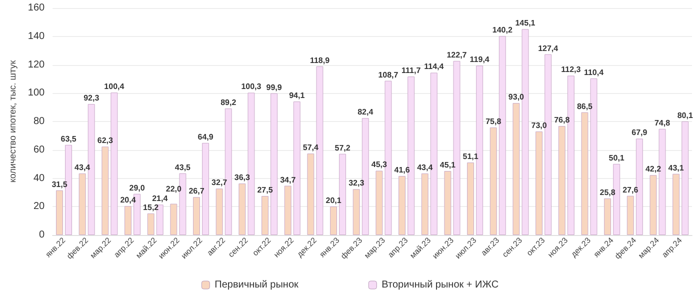 The height and width of the screenshot is (297, 700). I want to click on data-label: 21,4, so click(160, 199).